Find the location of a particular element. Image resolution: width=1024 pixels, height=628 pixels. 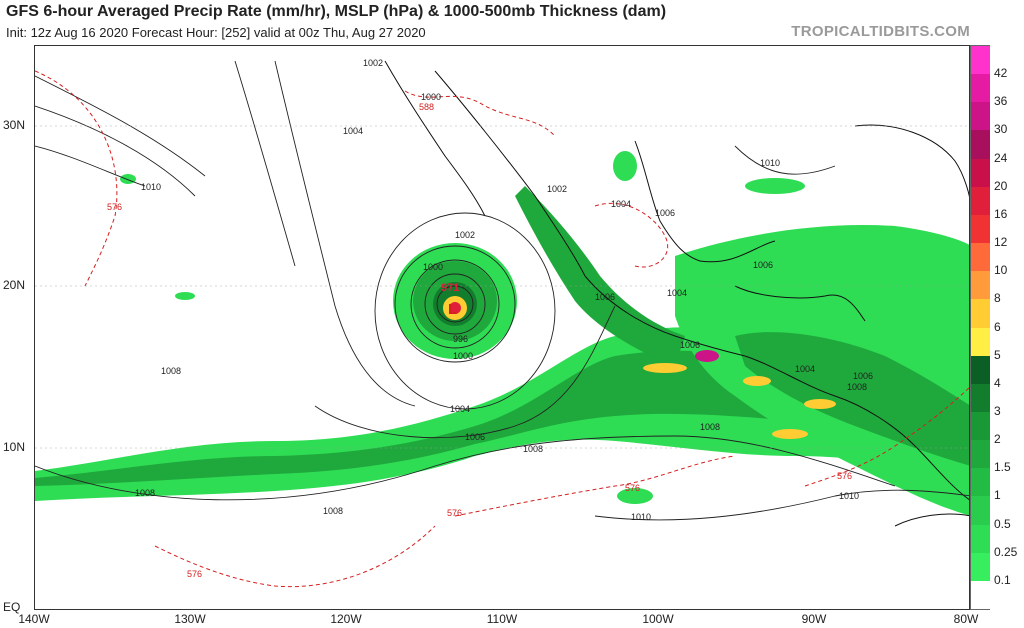

lon-label-110w: 110W is located at coordinates (502, 619).